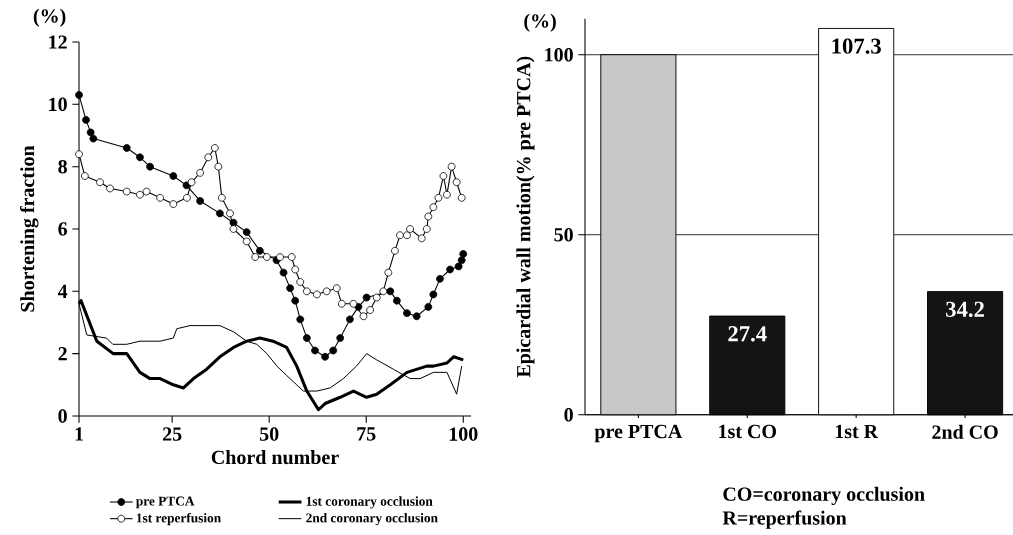 The width and height of the screenshot is (1013, 535). I want to click on legend-label: 1st reperfusion, so click(178, 519).